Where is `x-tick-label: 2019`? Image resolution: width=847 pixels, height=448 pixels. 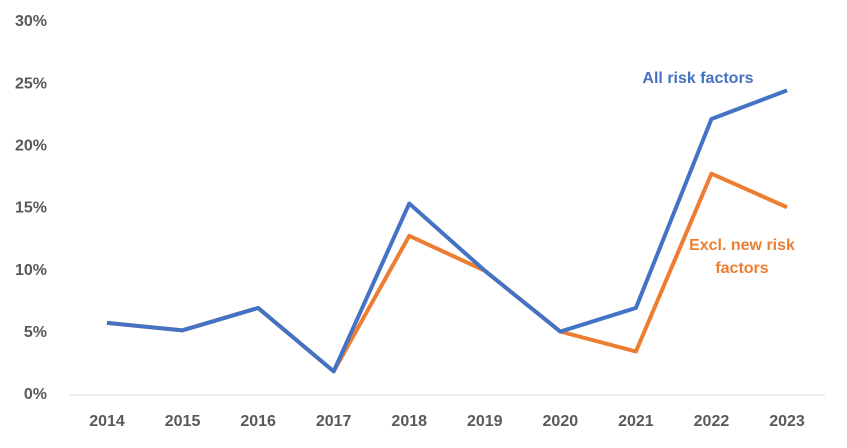 x-tick-label: 2019 is located at coordinates (485, 421).